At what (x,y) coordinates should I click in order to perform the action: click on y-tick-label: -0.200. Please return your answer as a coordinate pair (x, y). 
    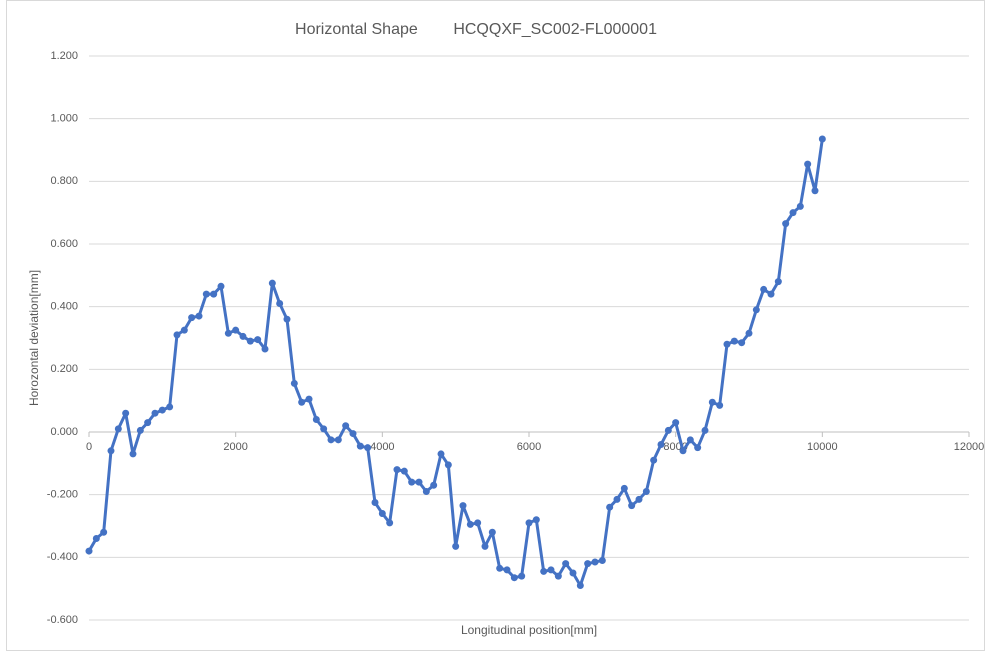
    Looking at the image, I should click on (62, 495).